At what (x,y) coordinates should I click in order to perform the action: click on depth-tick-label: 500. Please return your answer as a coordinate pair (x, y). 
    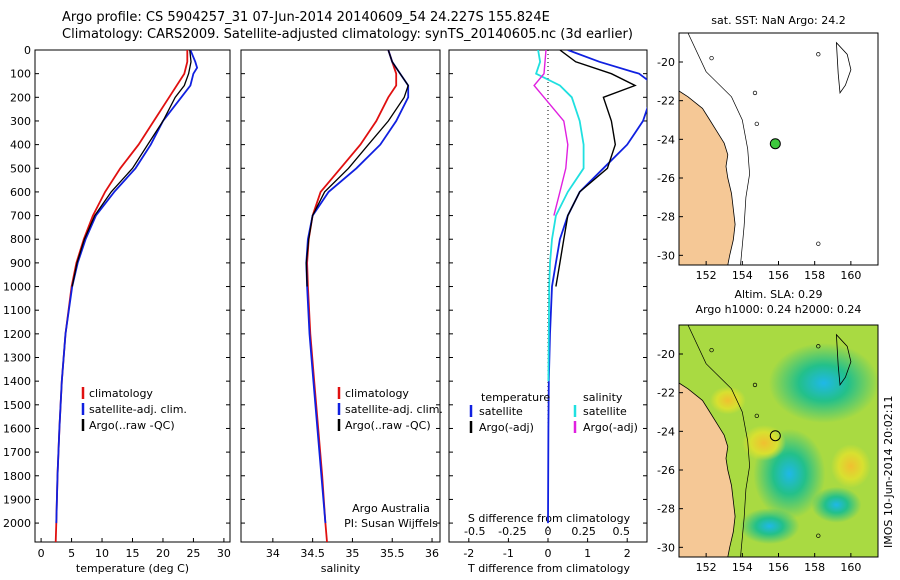
    Looking at the image, I should click on (20, 168).